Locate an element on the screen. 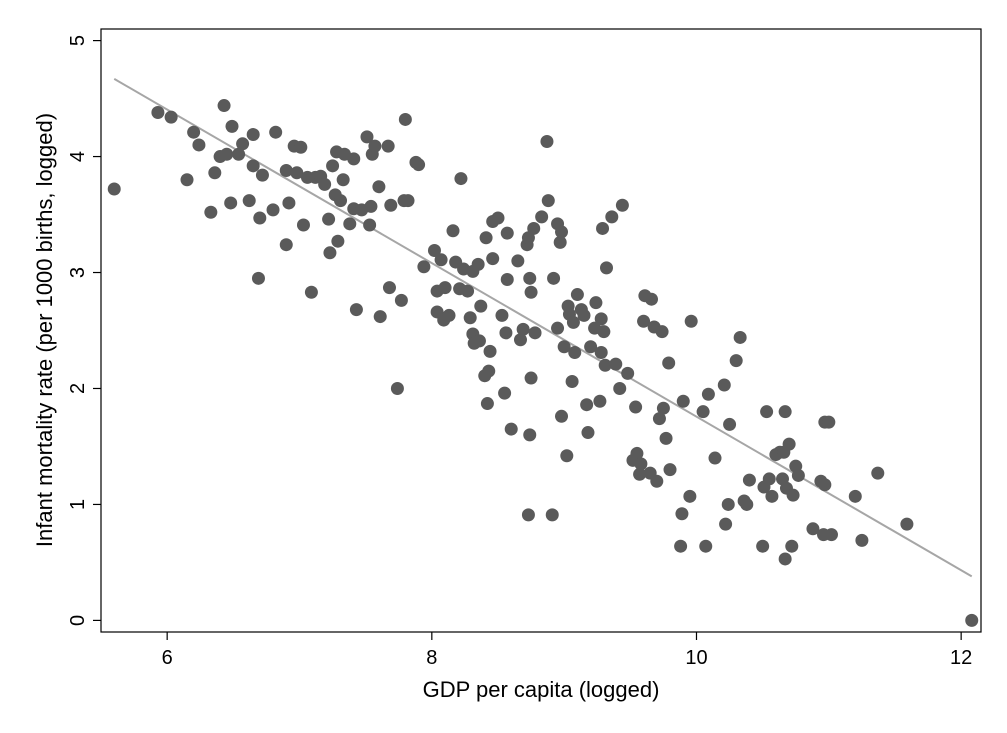 This screenshot has height=733, width=1007. x-tick-label: 12 is located at coordinates (961, 658).